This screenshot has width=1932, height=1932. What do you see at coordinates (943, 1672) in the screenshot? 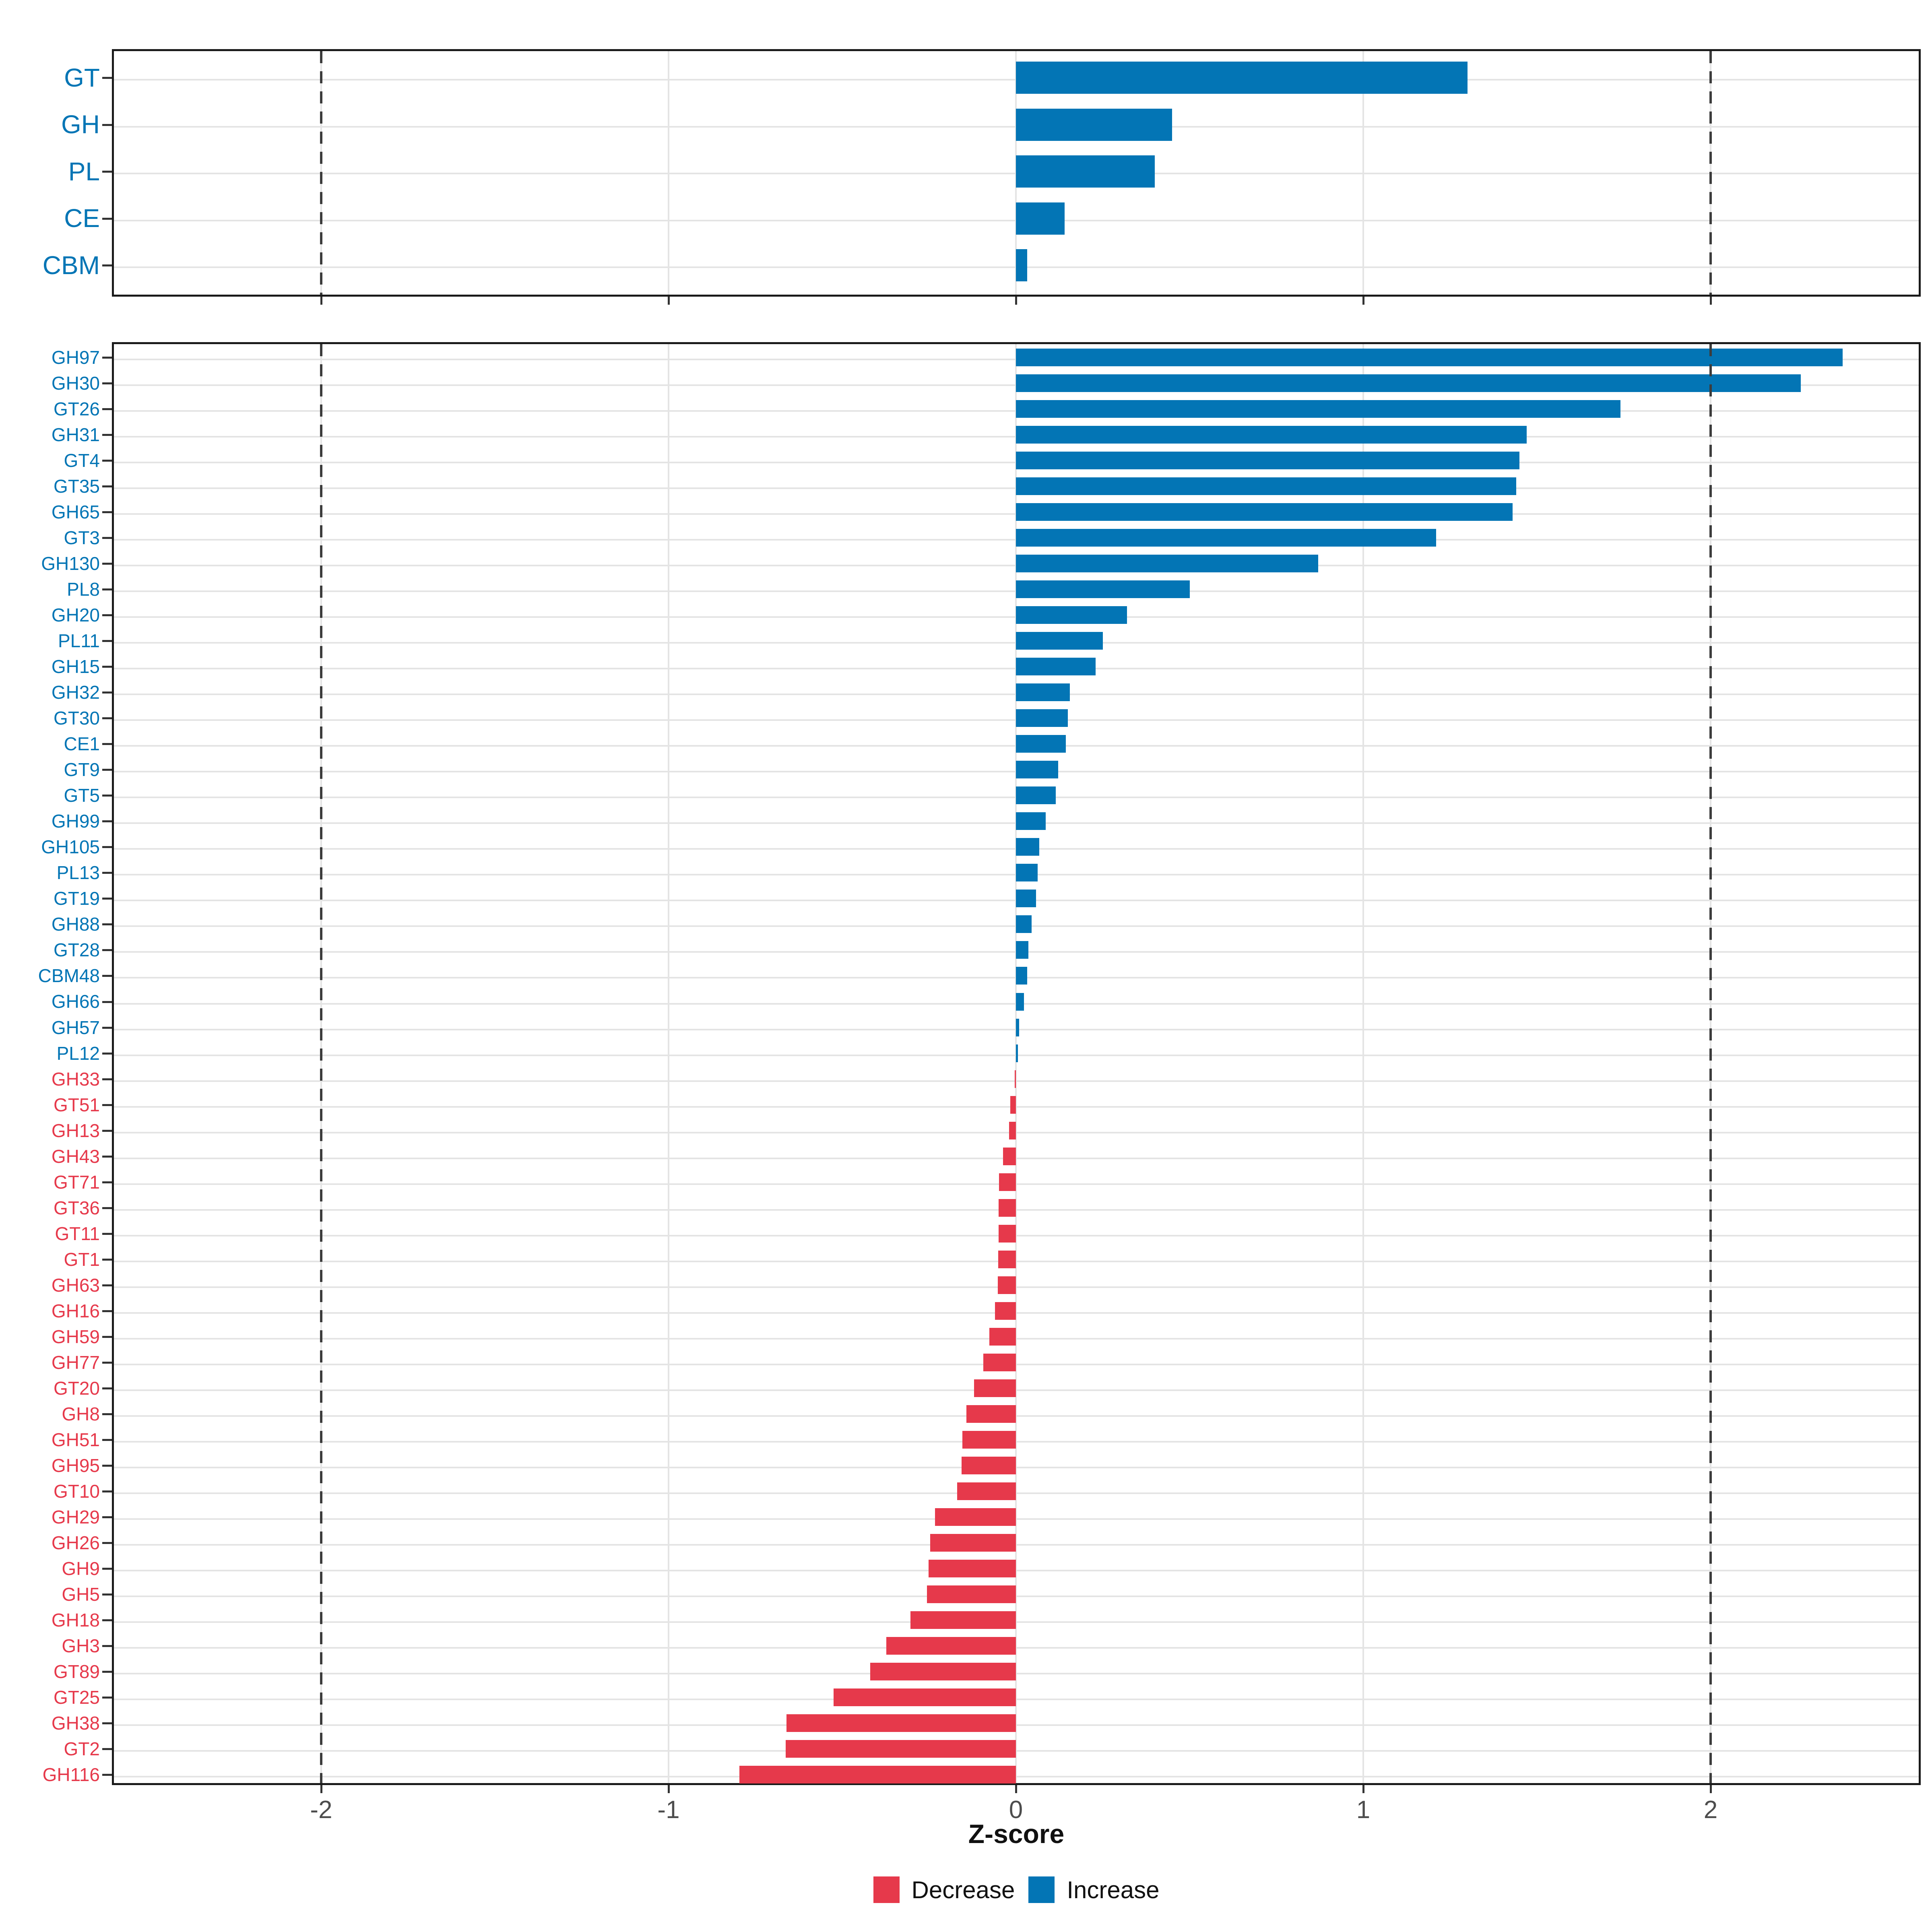
I see `bar-GT89` at bounding box center [943, 1672].